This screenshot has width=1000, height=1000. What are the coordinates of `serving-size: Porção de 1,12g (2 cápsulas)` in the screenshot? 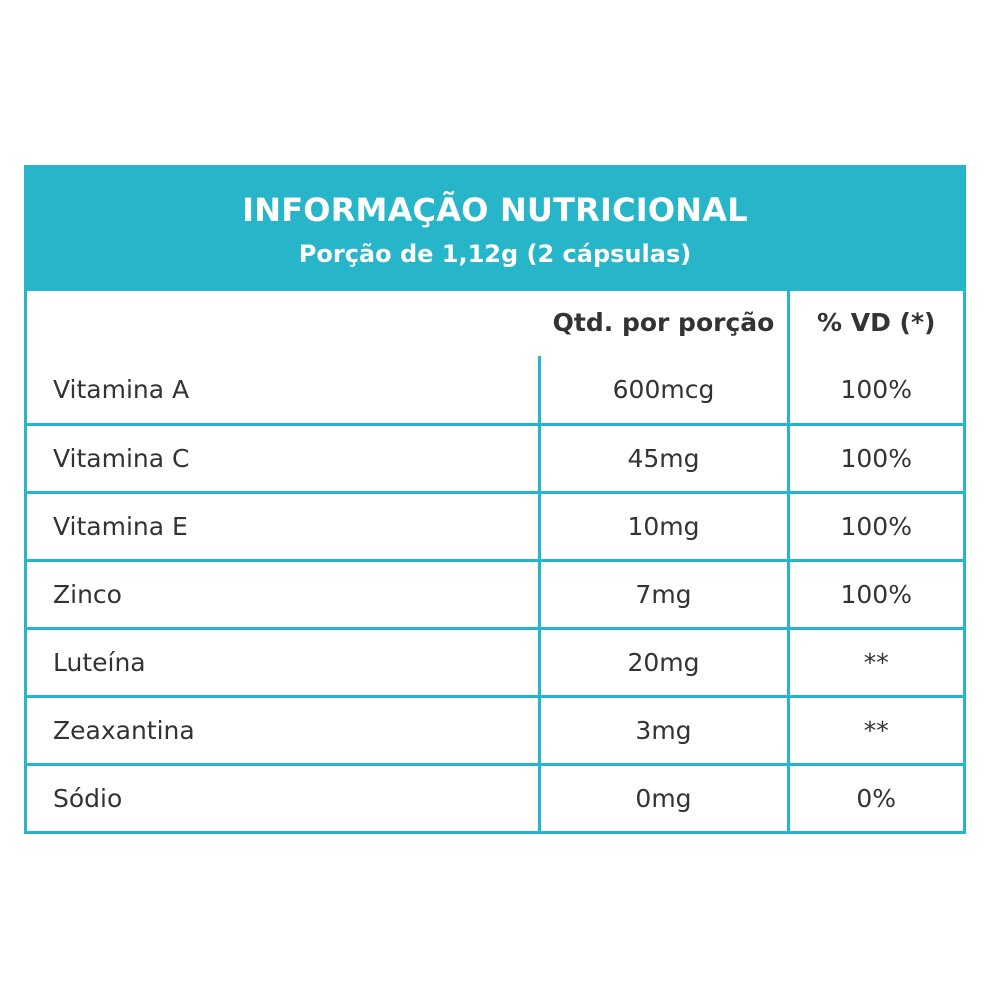 It's located at (495, 254).